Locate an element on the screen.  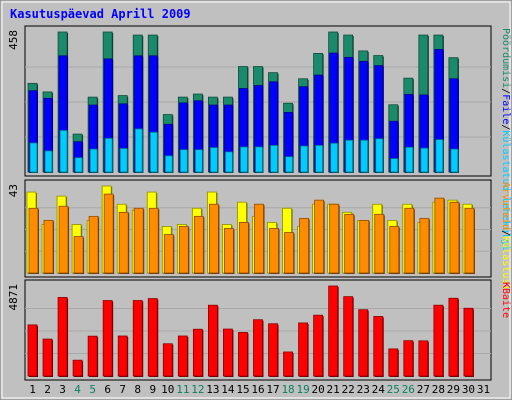
panel-kbytes-legend: KBaite is located at coordinates (505, 300).